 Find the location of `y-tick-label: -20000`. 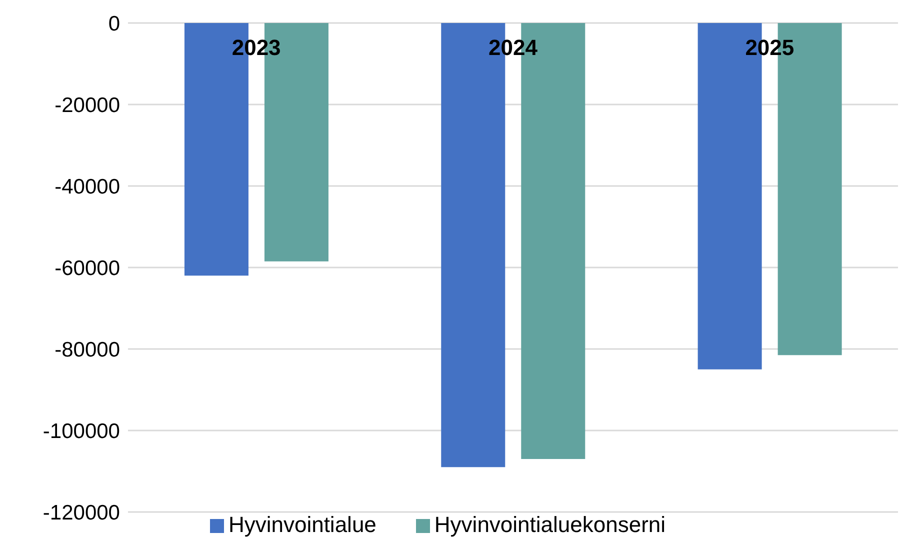

y-tick-label: -20000 is located at coordinates (87, 105).